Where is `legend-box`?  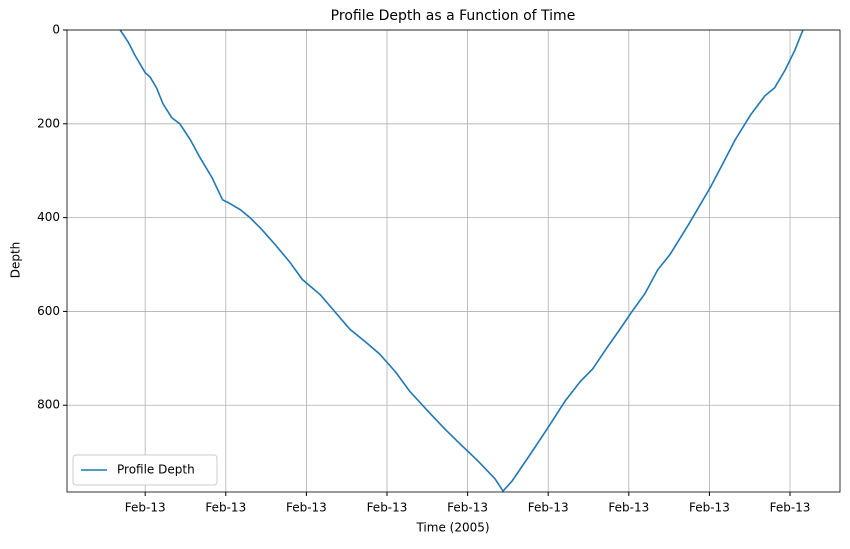 legend-box is located at coordinates (145, 470).